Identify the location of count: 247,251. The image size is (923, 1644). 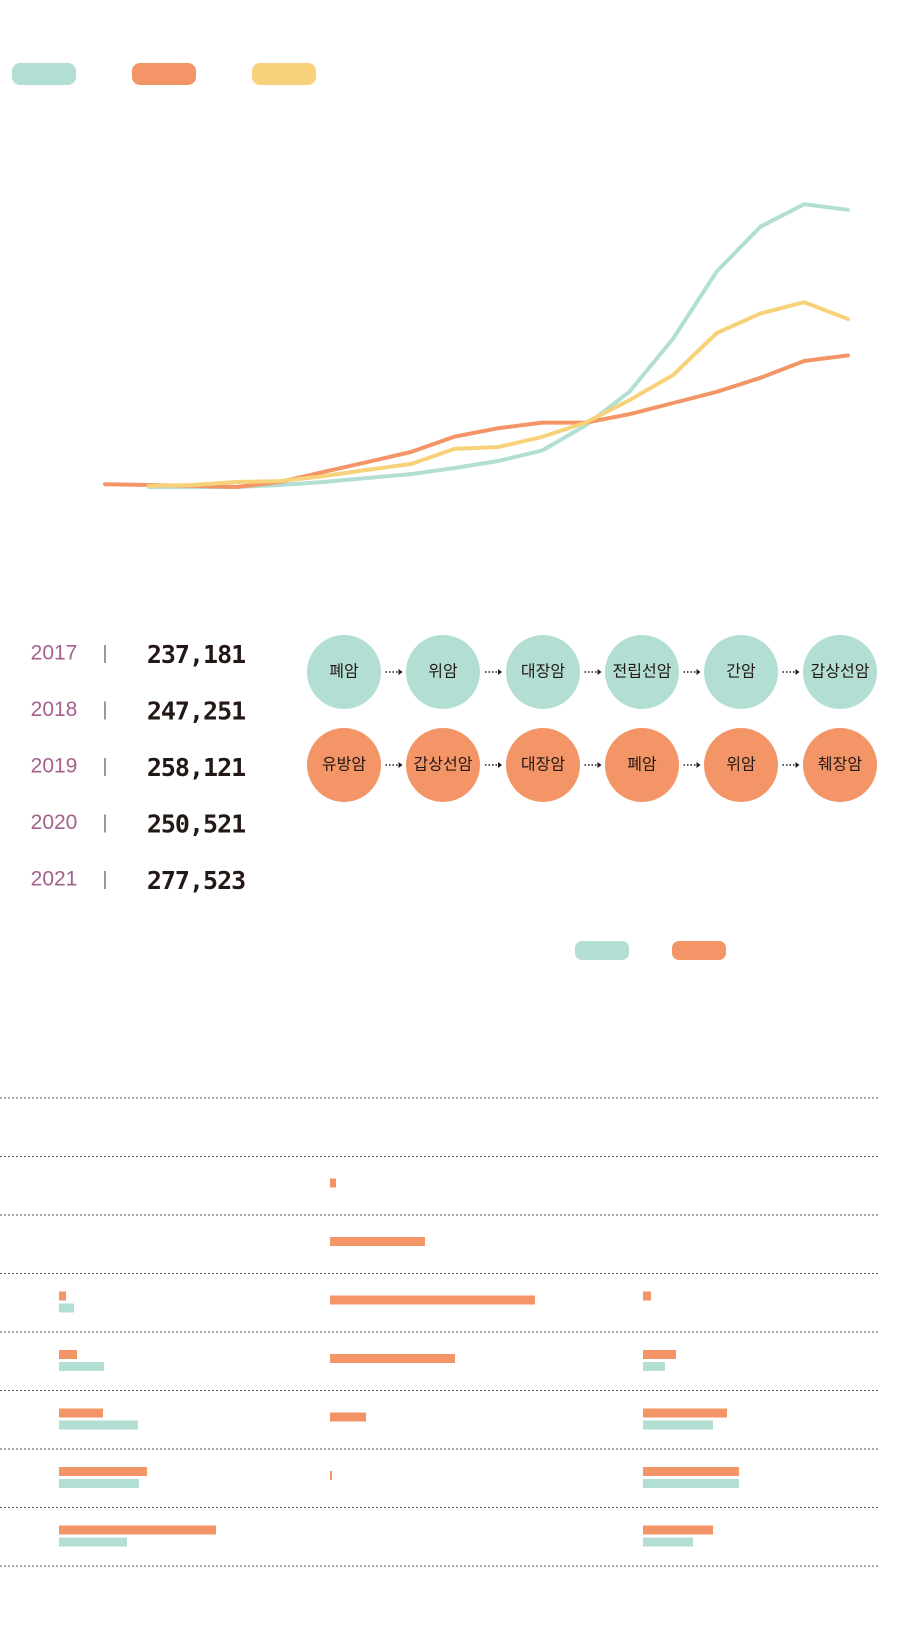
(196, 711).